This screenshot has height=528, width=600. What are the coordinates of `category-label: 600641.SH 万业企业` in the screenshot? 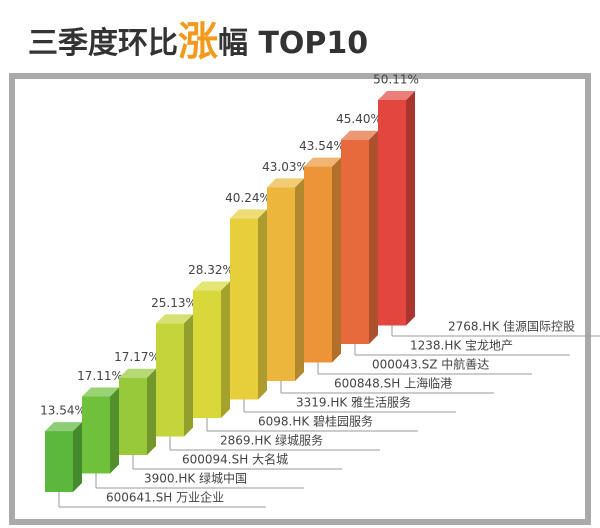 It's located at (165, 497).